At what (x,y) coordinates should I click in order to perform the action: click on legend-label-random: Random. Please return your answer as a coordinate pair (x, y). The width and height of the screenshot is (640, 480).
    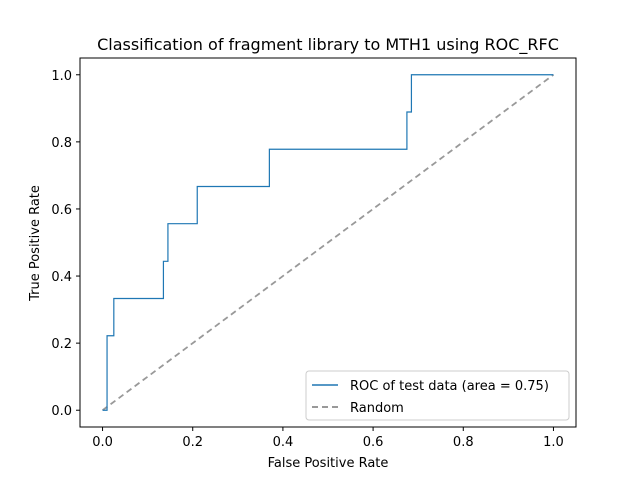
    Looking at the image, I should click on (377, 408).